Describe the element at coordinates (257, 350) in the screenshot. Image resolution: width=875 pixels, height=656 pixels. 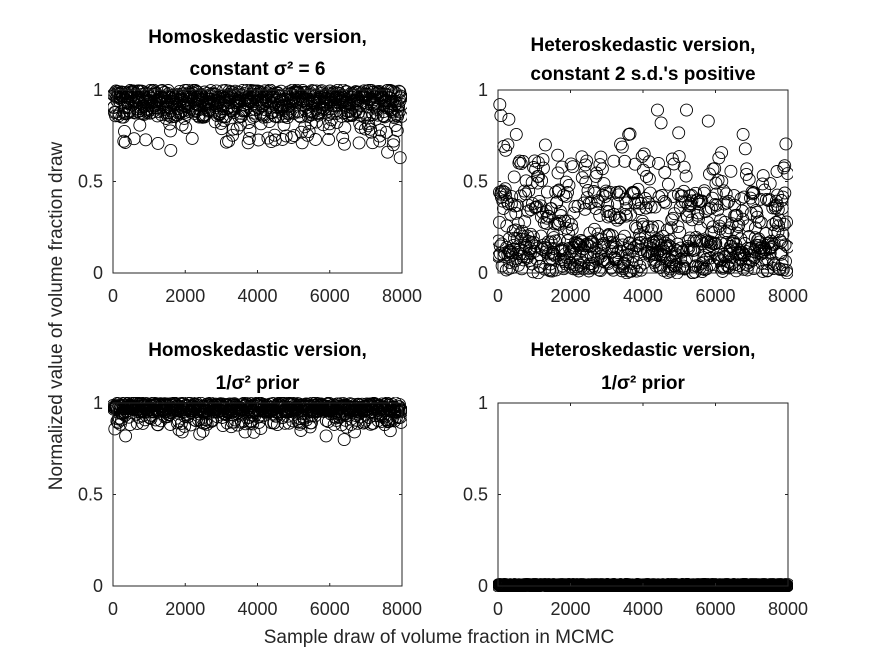
I see `subplot-title-line: Homoskedastic version,` at that location.